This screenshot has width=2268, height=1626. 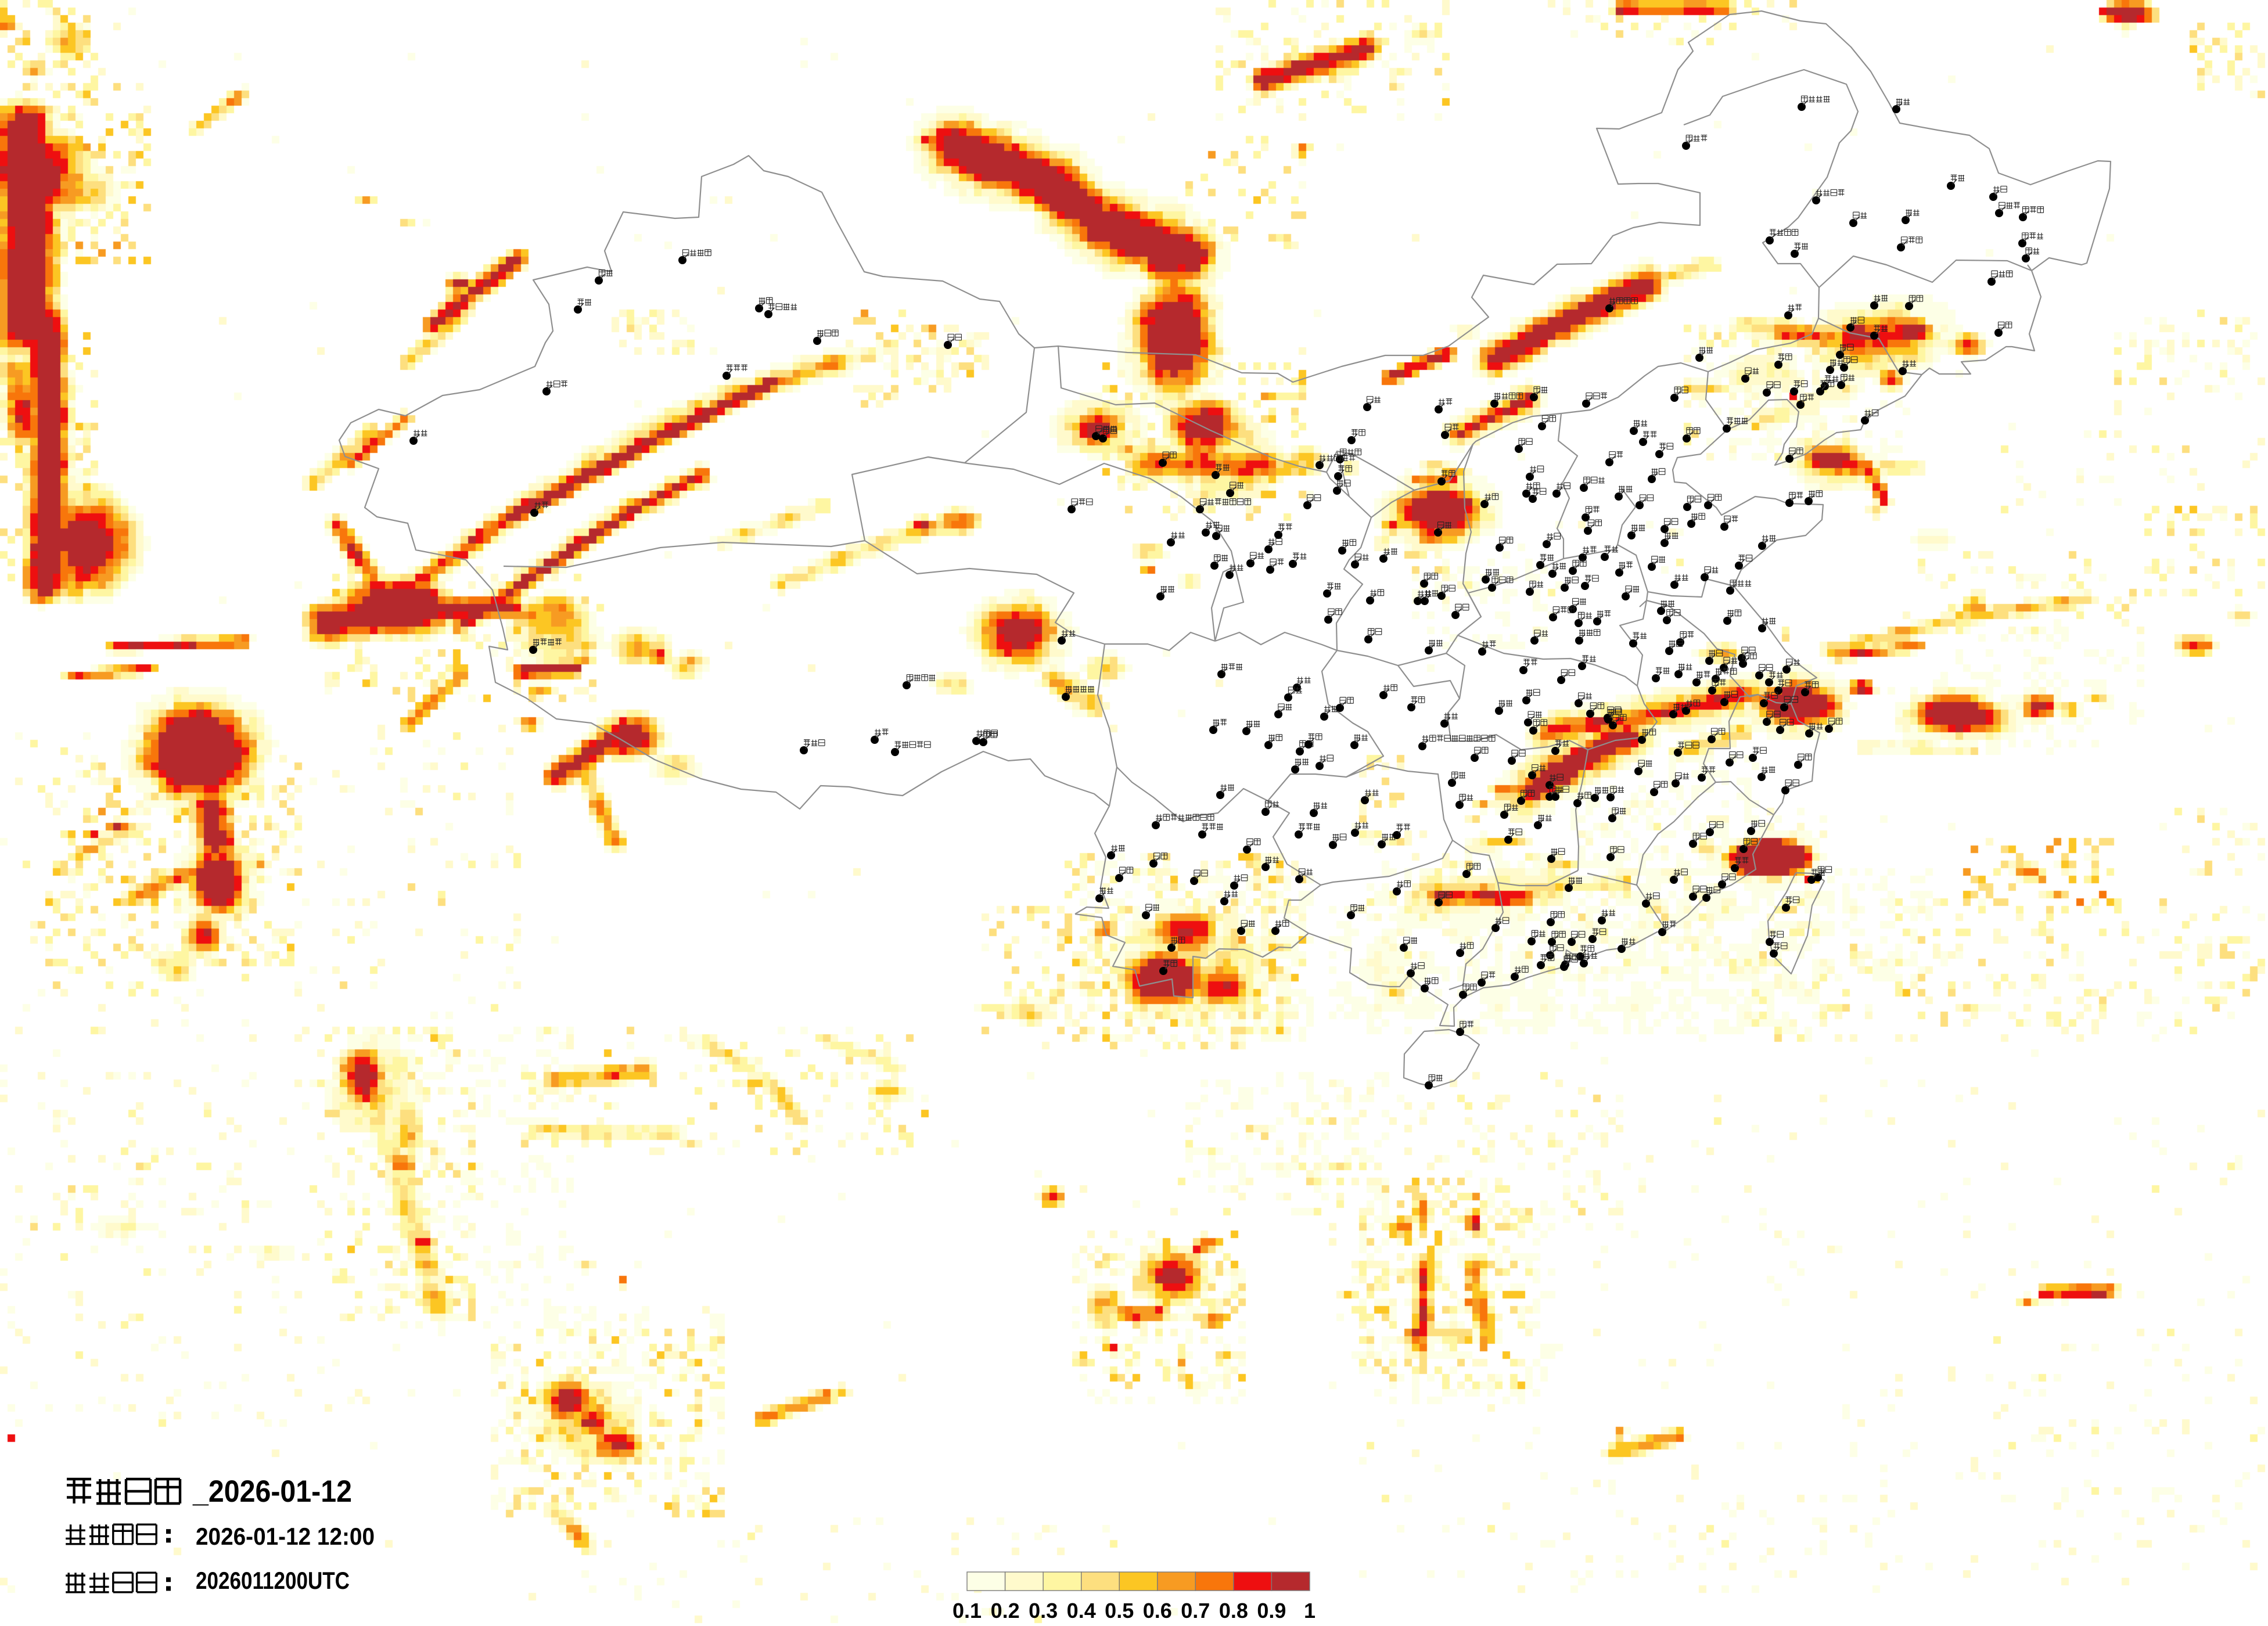 What do you see at coordinates (272, 1491) in the screenshot?
I see `svg-text: _2026-01-12` at bounding box center [272, 1491].